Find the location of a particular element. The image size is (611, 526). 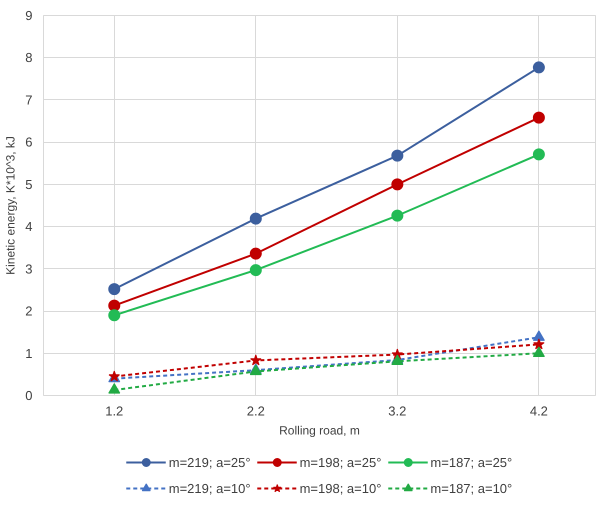

x-tick-label: 4.2 is located at coordinates (539, 411).